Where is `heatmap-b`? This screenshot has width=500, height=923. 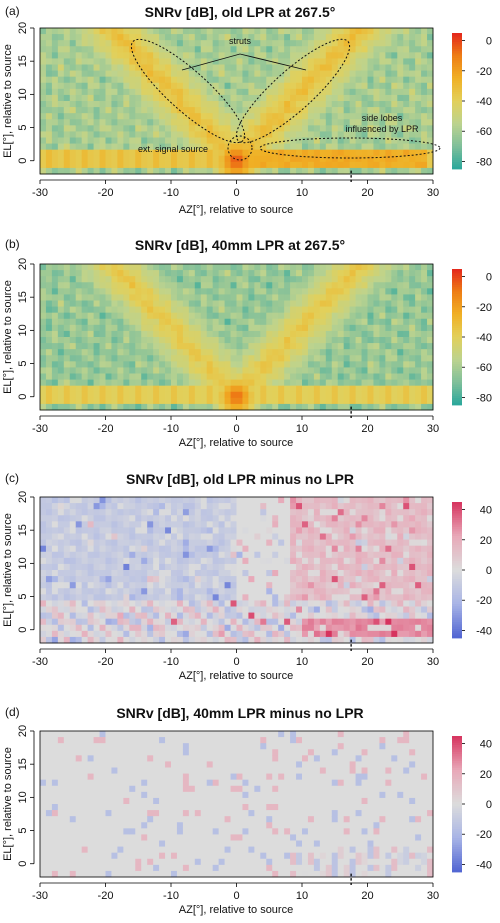 heatmap-b is located at coordinates (237, 337).